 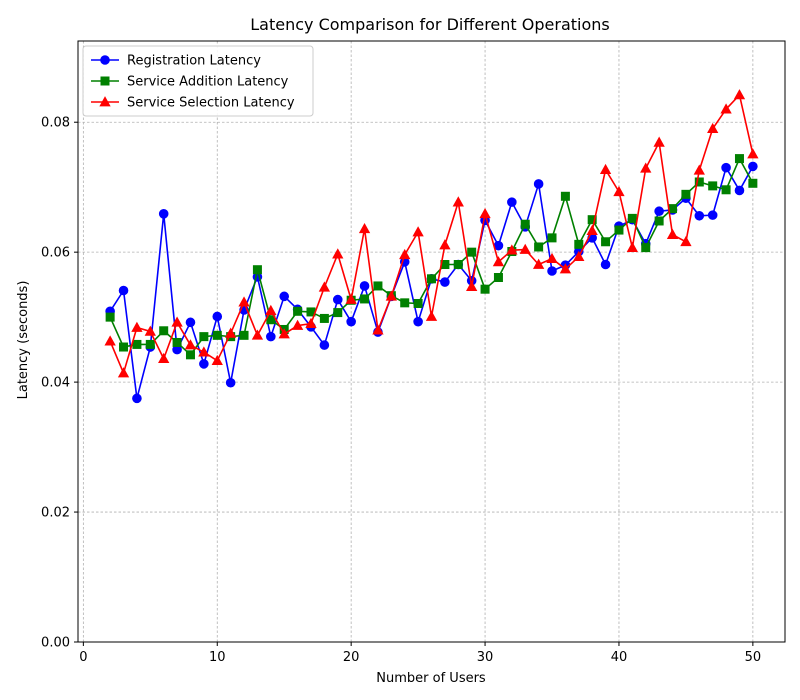 I want to click on legend-box, so click(x=198, y=81).